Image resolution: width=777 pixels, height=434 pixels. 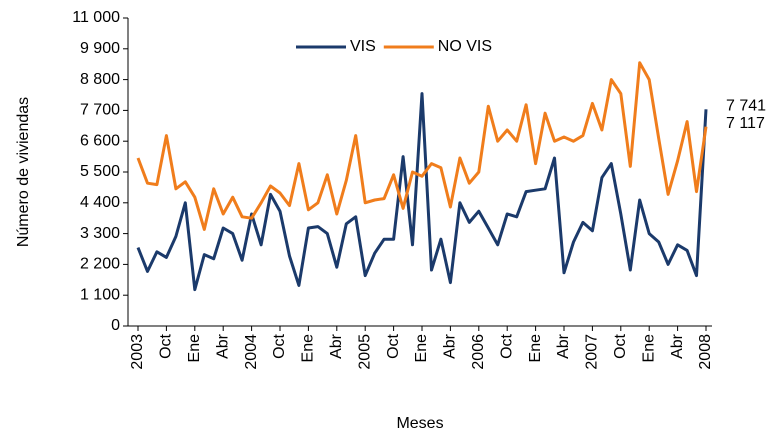 What do you see at coordinates (478, 352) in the screenshot?
I see `x-tick-label: 2006` at bounding box center [478, 352].